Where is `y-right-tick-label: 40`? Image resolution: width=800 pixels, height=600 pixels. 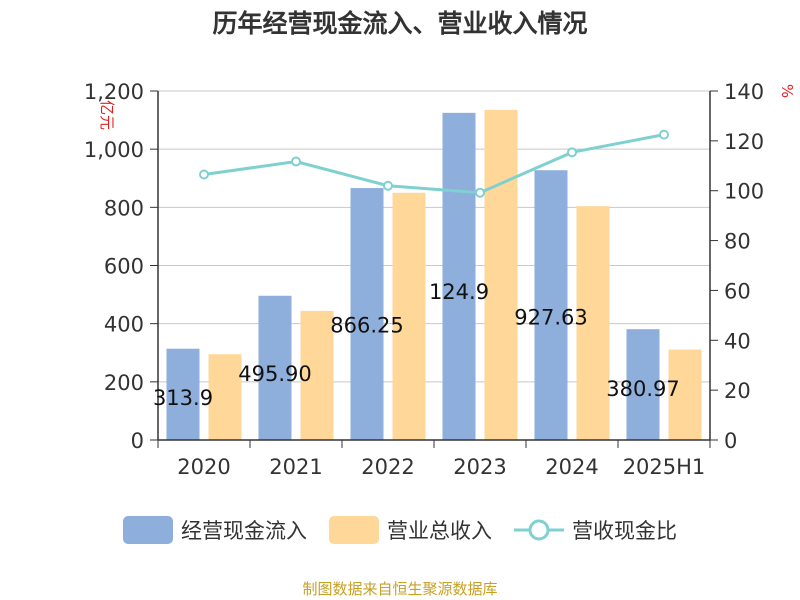
y-right-tick-label: 40 is located at coordinates (737, 341).